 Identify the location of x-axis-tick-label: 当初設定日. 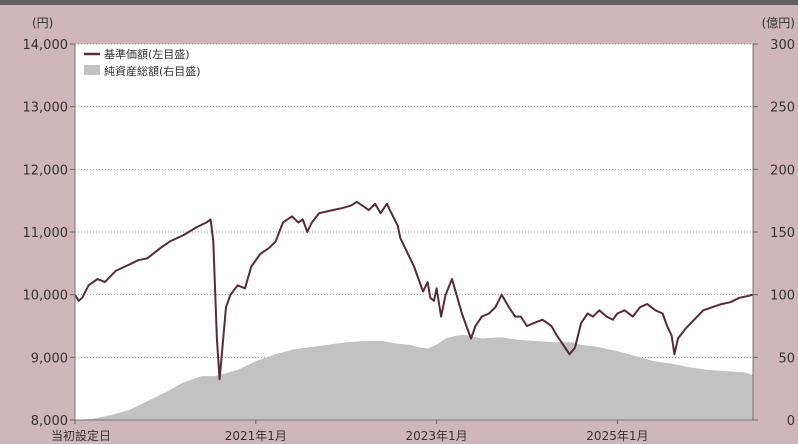
(81, 435).